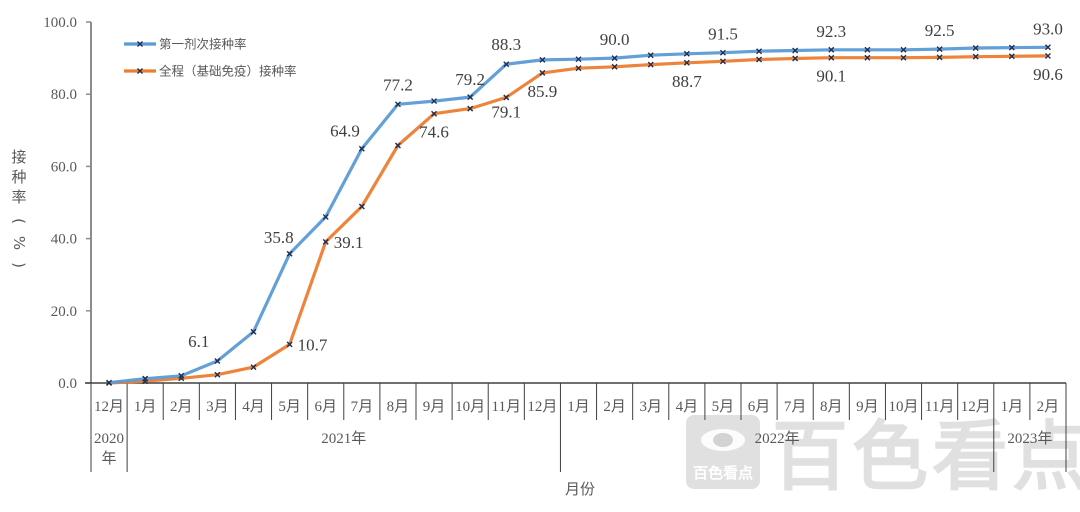 This screenshot has height=512, width=1080. What do you see at coordinates (580, 489) in the screenshot?
I see `x-axis-title: 月份` at bounding box center [580, 489].